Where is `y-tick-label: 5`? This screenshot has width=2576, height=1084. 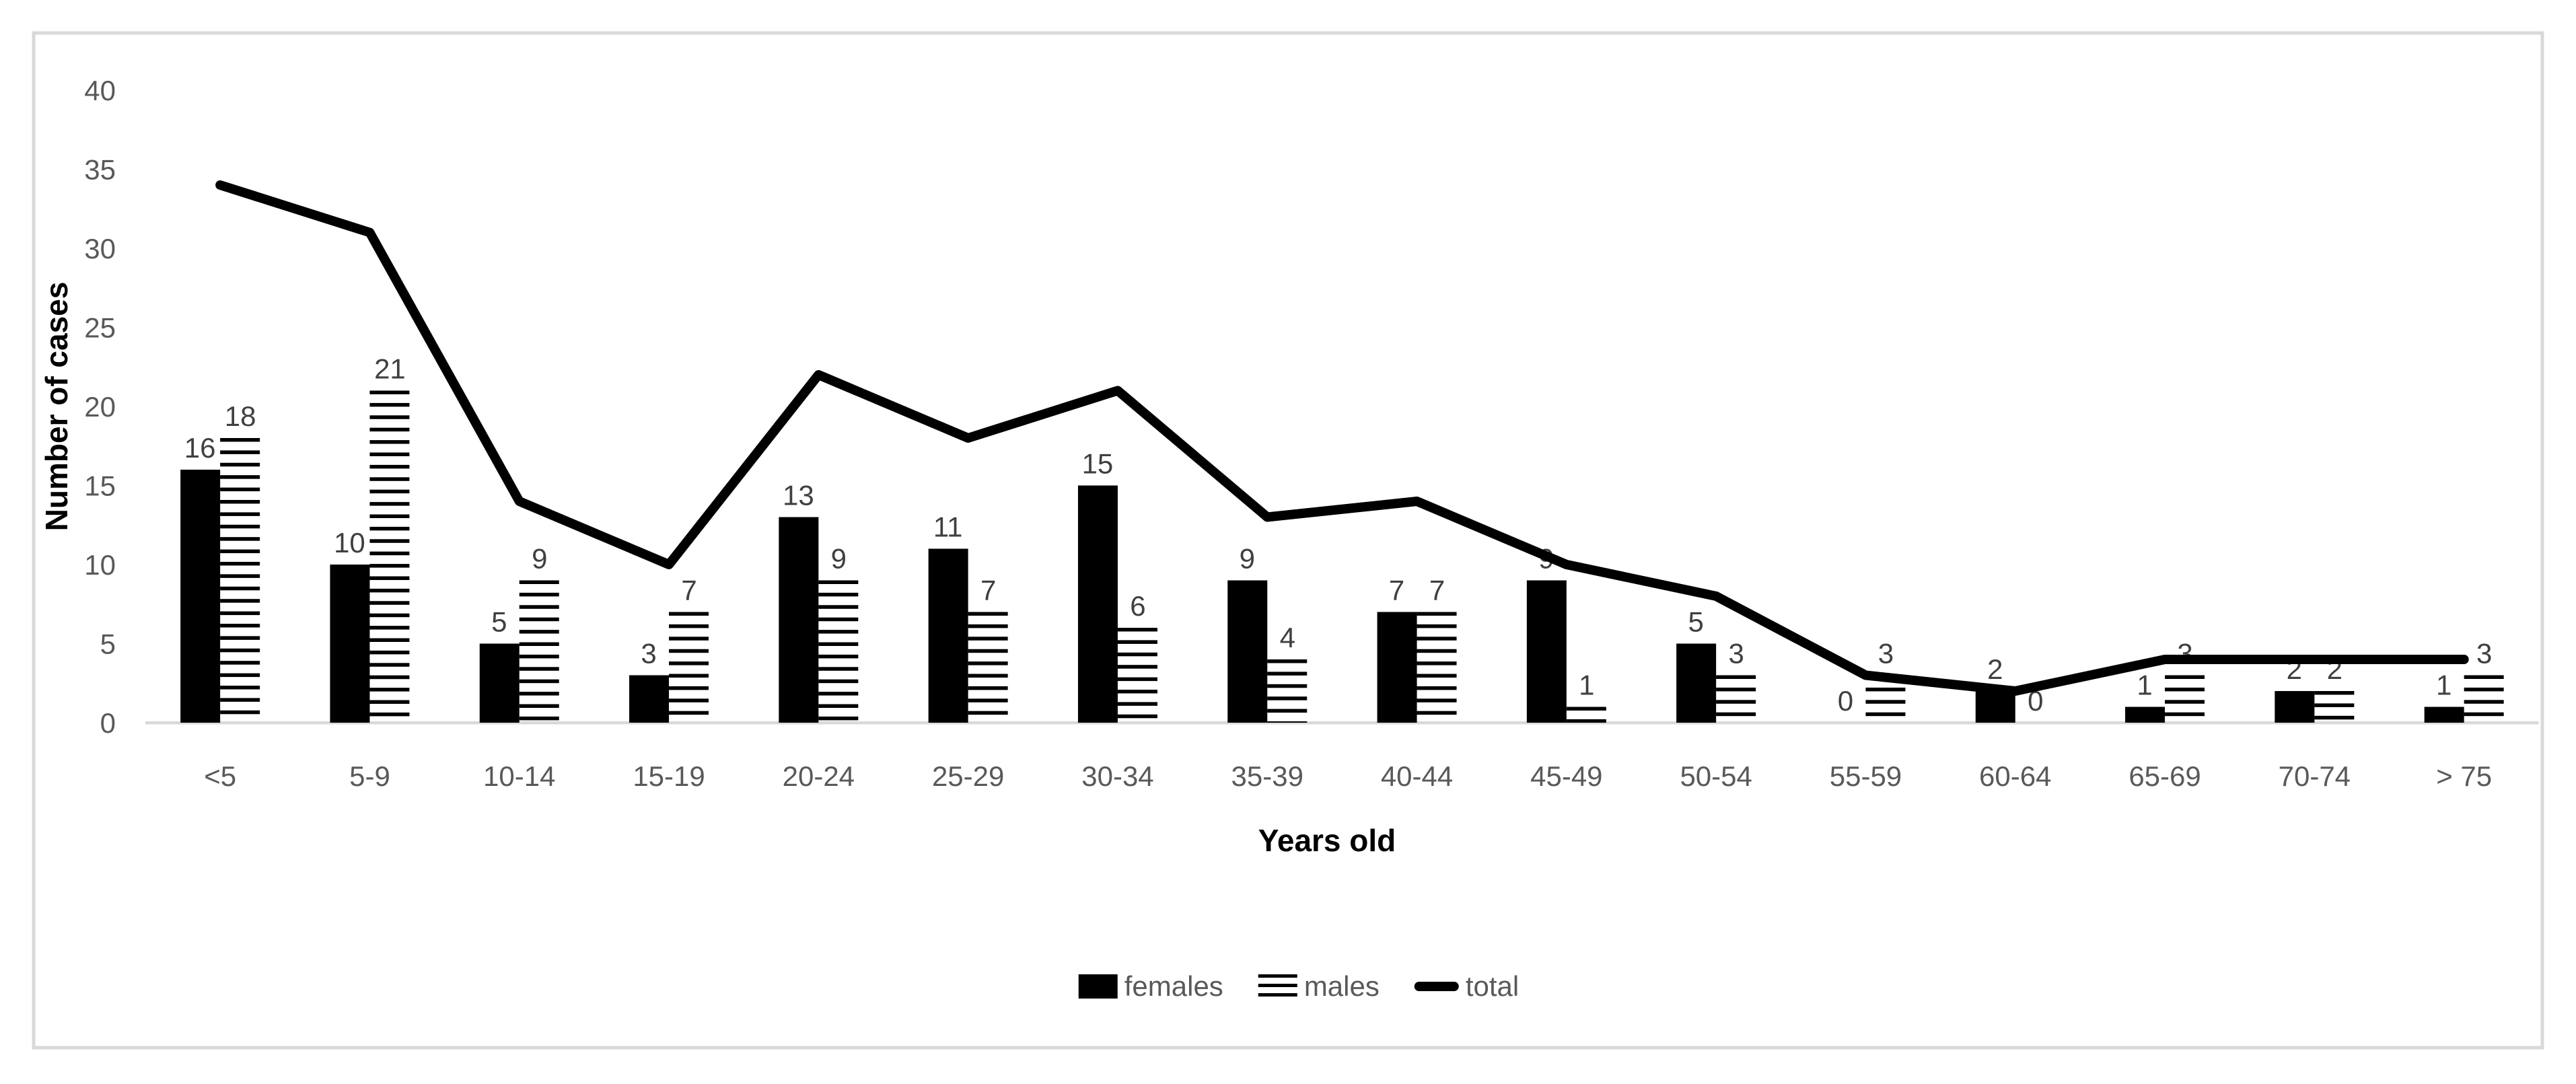 y-tick-label: 5 is located at coordinates (108, 644).